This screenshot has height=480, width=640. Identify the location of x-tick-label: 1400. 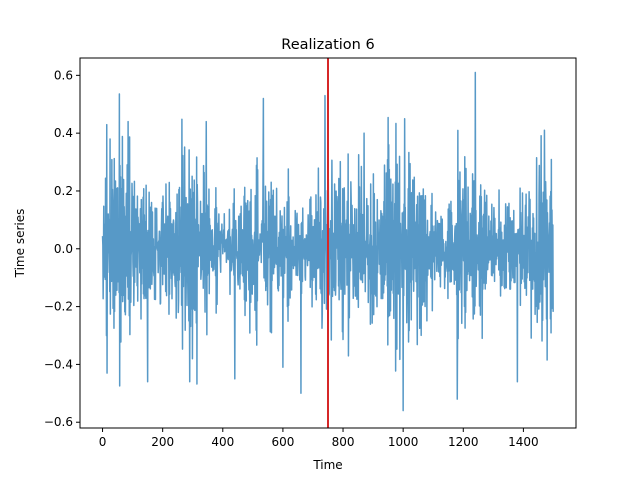
(523, 442).